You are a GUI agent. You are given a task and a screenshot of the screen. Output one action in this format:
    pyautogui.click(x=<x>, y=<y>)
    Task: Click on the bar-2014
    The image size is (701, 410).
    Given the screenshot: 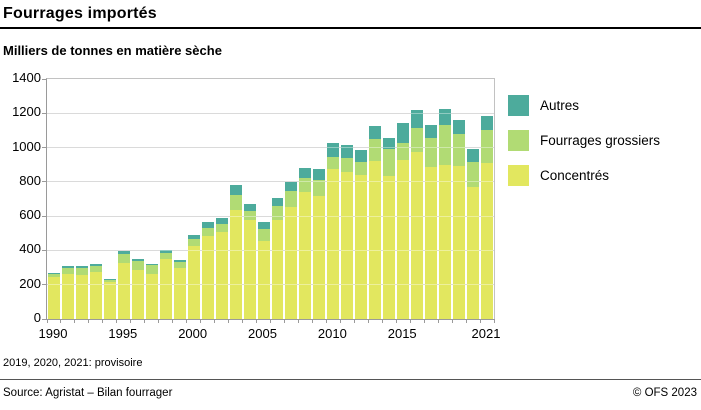 What is the action you would take?
    pyautogui.click(x=389, y=199)
    